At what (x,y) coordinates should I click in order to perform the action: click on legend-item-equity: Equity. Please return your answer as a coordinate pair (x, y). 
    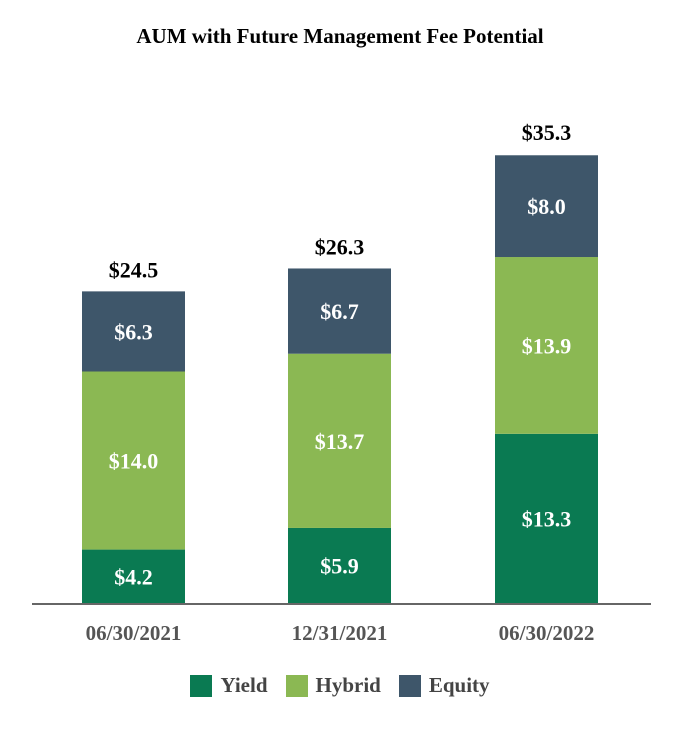
    Looking at the image, I should click on (444, 685).